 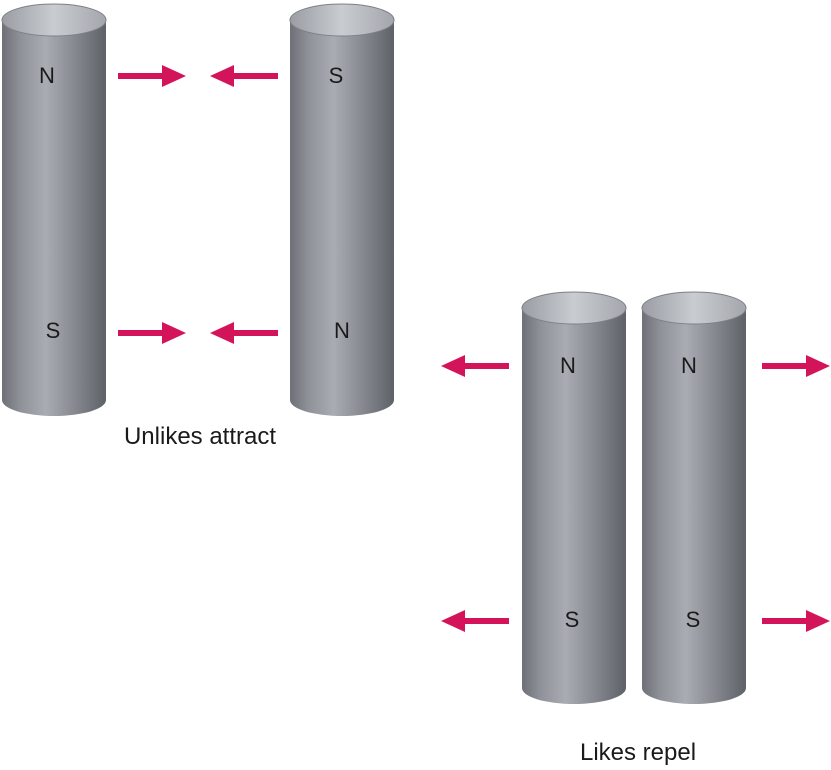 I want to click on unlikes-caption: Unlikes attract, so click(x=200, y=436).